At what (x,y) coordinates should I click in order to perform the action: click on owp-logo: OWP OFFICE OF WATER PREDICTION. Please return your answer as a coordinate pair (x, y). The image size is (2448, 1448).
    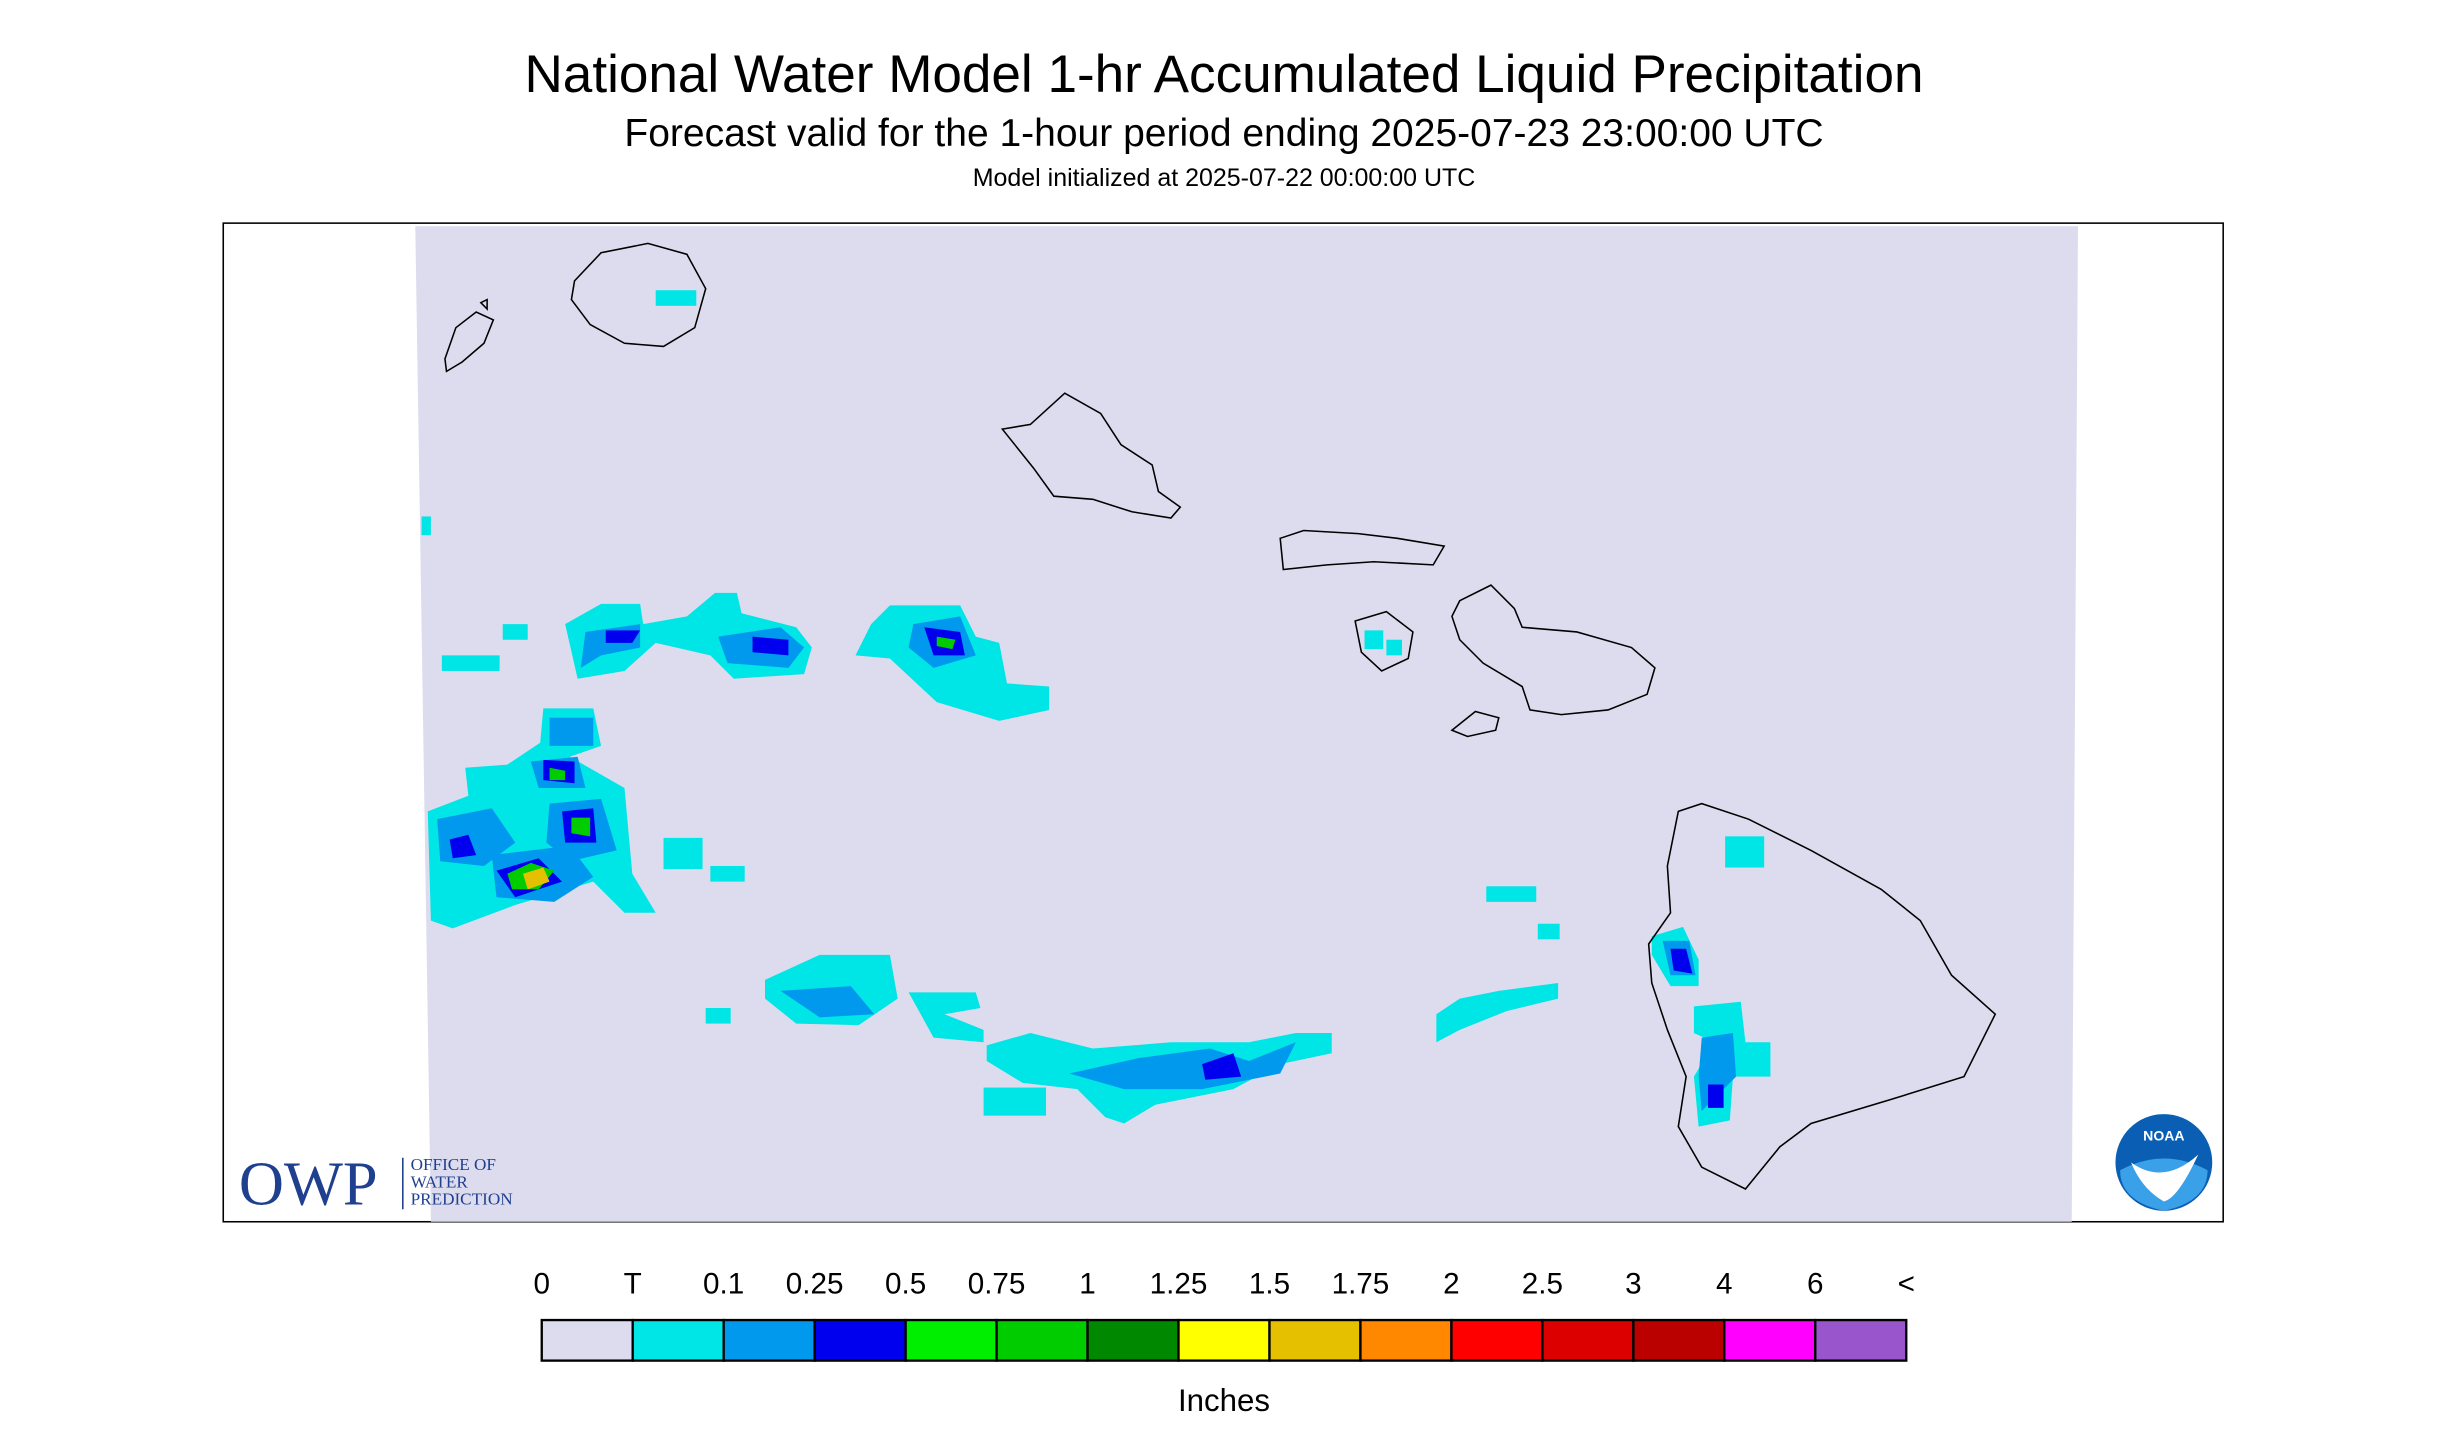
    Looking at the image, I should click on (376, 1184).